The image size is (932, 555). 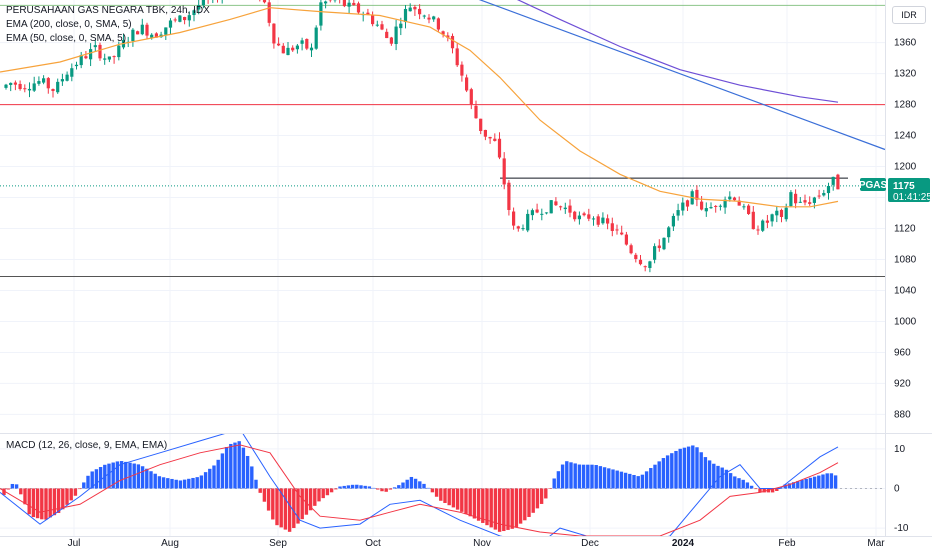 What do you see at coordinates (590, 543) in the screenshot?
I see `time-tick-label: Dec` at bounding box center [590, 543].